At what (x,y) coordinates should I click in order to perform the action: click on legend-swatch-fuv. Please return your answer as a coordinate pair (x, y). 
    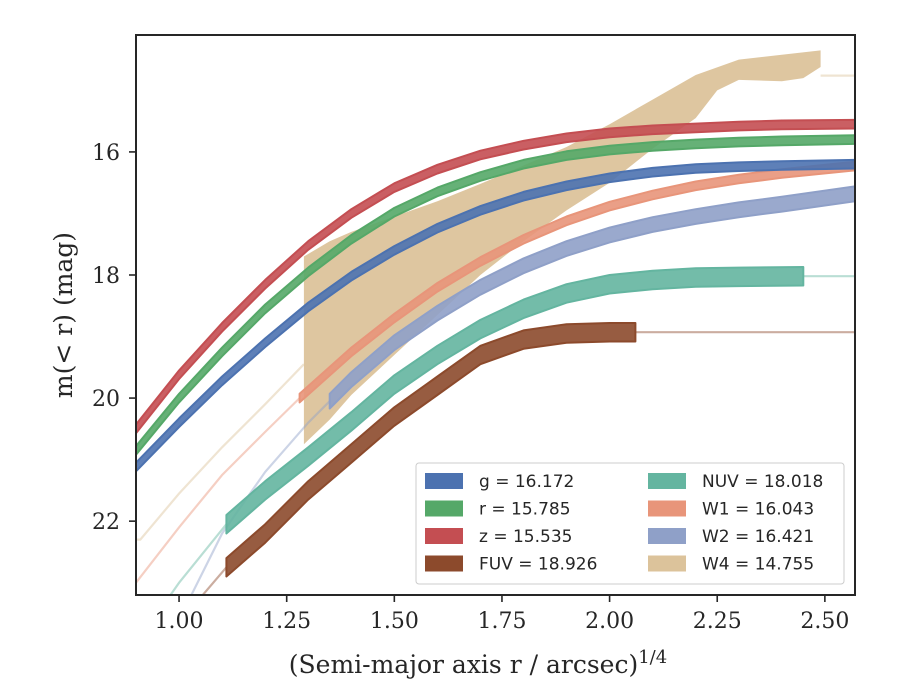
    Looking at the image, I should click on (444, 563).